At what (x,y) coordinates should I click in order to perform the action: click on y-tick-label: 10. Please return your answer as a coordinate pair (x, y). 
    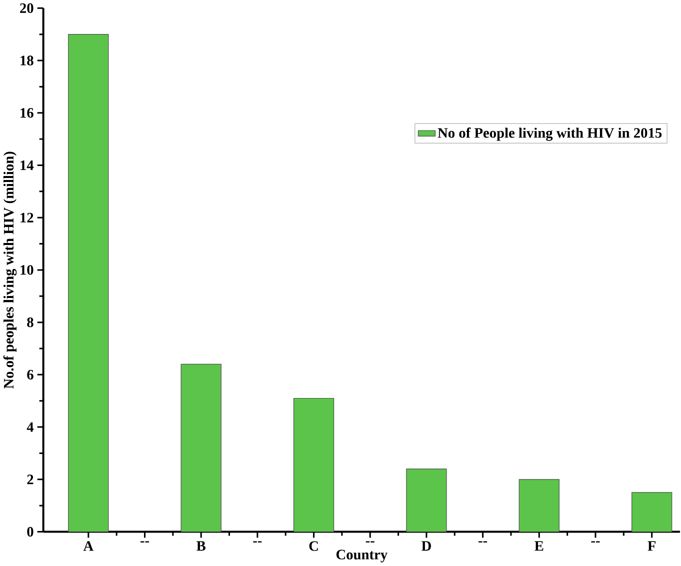
    Looking at the image, I should click on (27, 270).